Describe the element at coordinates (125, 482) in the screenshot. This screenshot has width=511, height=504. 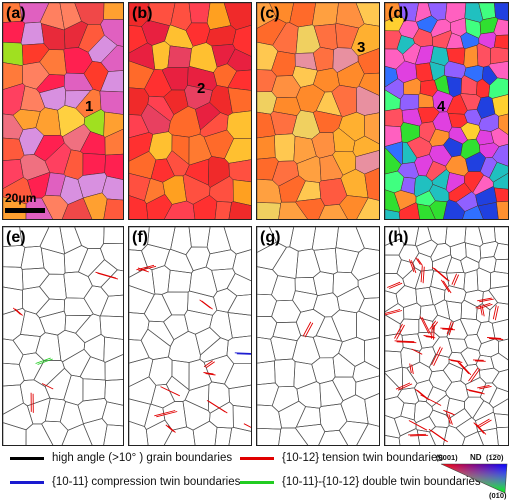
I see `legend-compression-twin: {10-11} compression twin boundaries` at that location.